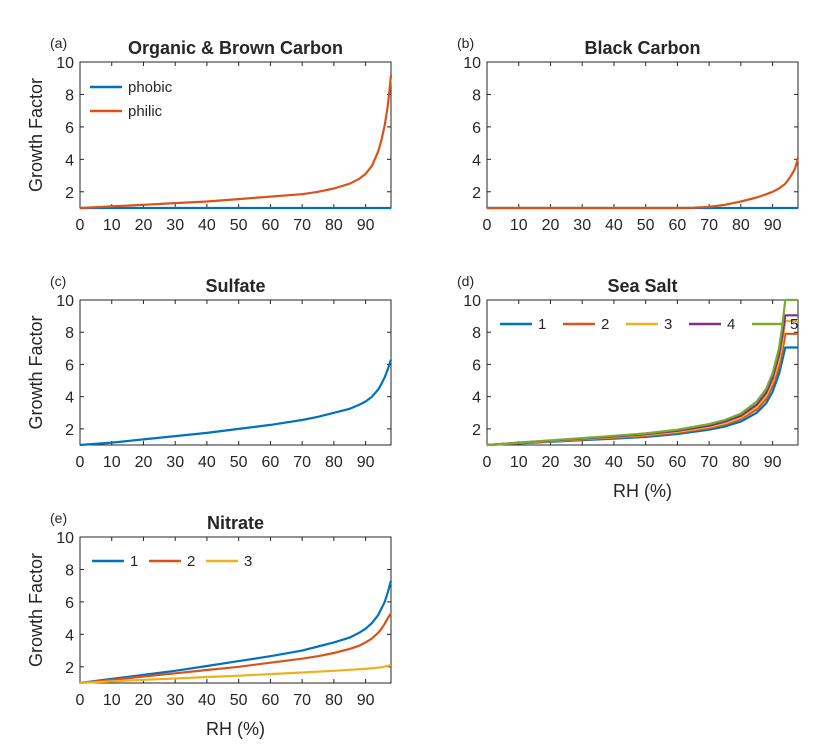 The height and width of the screenshot is (752, 834). I want to click on panel-label: (e), so click(58, 518).